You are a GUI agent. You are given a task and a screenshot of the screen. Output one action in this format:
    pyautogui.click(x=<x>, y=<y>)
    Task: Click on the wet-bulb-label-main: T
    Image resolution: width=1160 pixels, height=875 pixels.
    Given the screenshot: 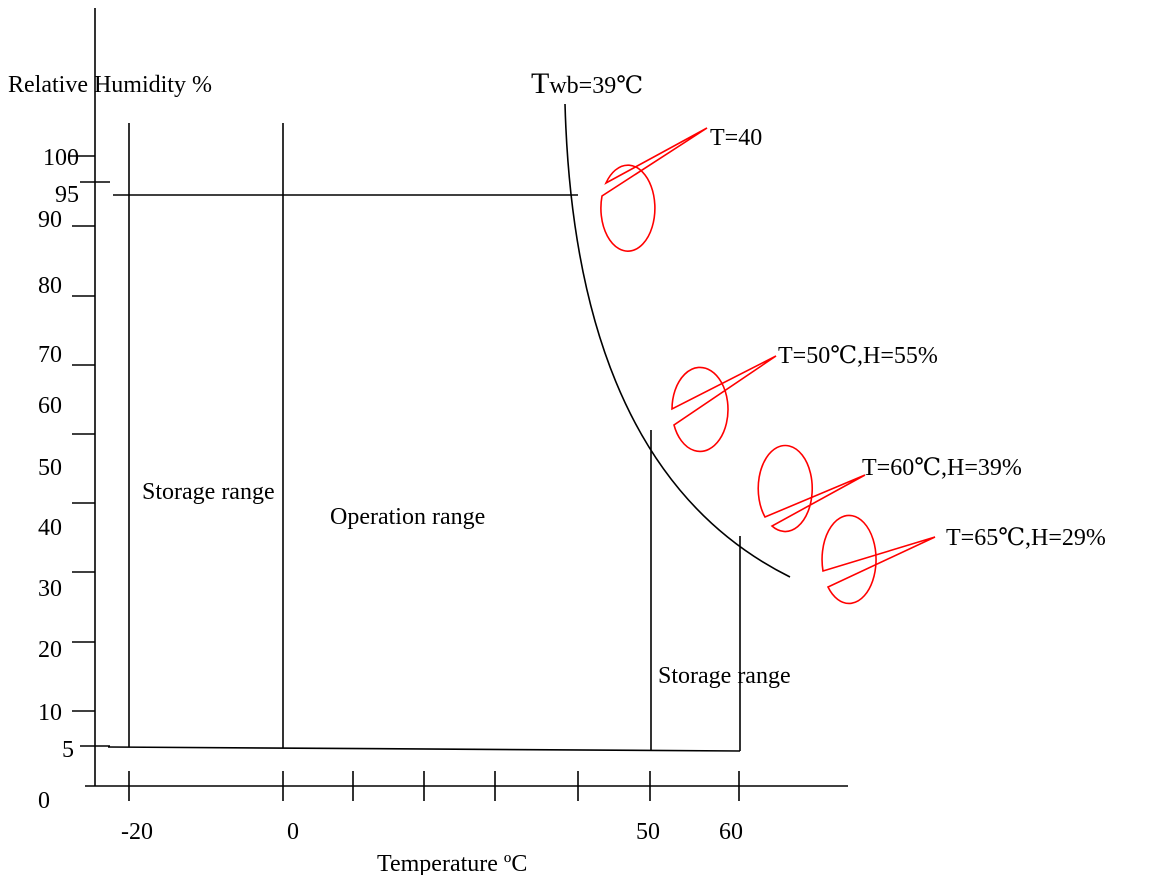 What is the action you would take?
    pyautogui.click(x=540, y=83)
    